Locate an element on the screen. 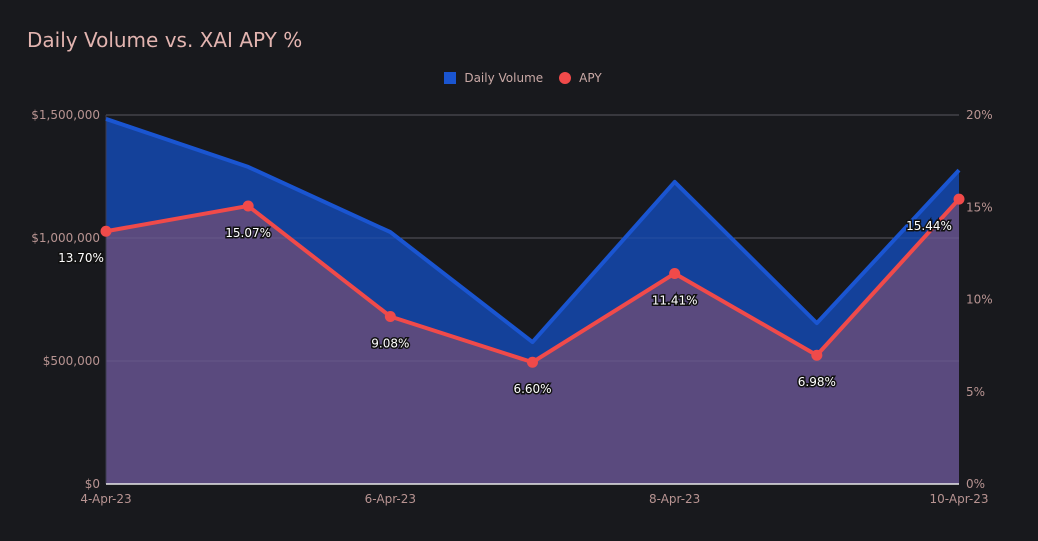  legend-item-daily-volume: Daily Volume is located at coordinates (493, 78).